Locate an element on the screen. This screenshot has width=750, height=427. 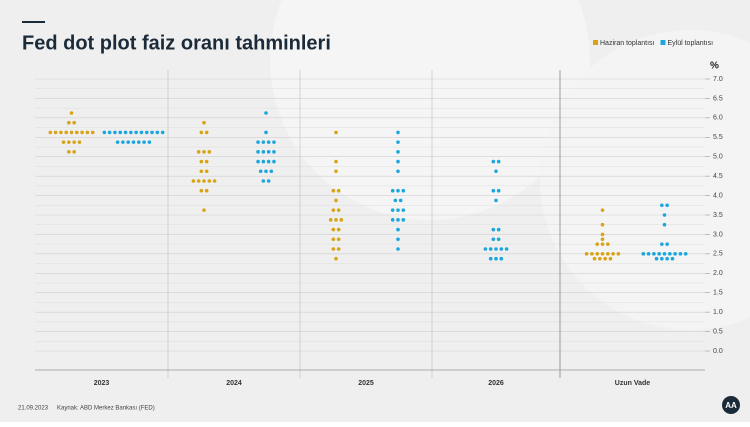
y-tick-label: 5.5 is located at coordinates (718, 137).